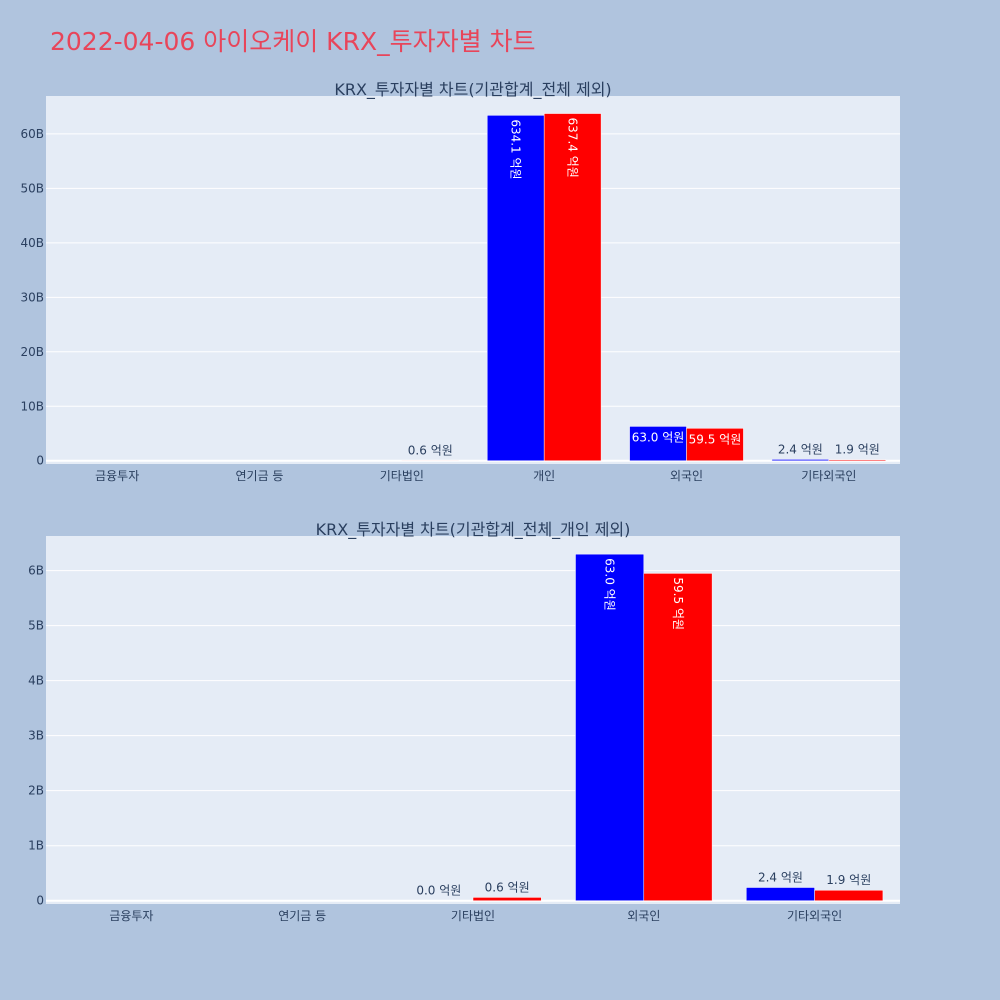  What do you see at coordinates (32, 352) in the screenshot?
I see `y-tick-label: 20B` at bounding box center [32, 352].